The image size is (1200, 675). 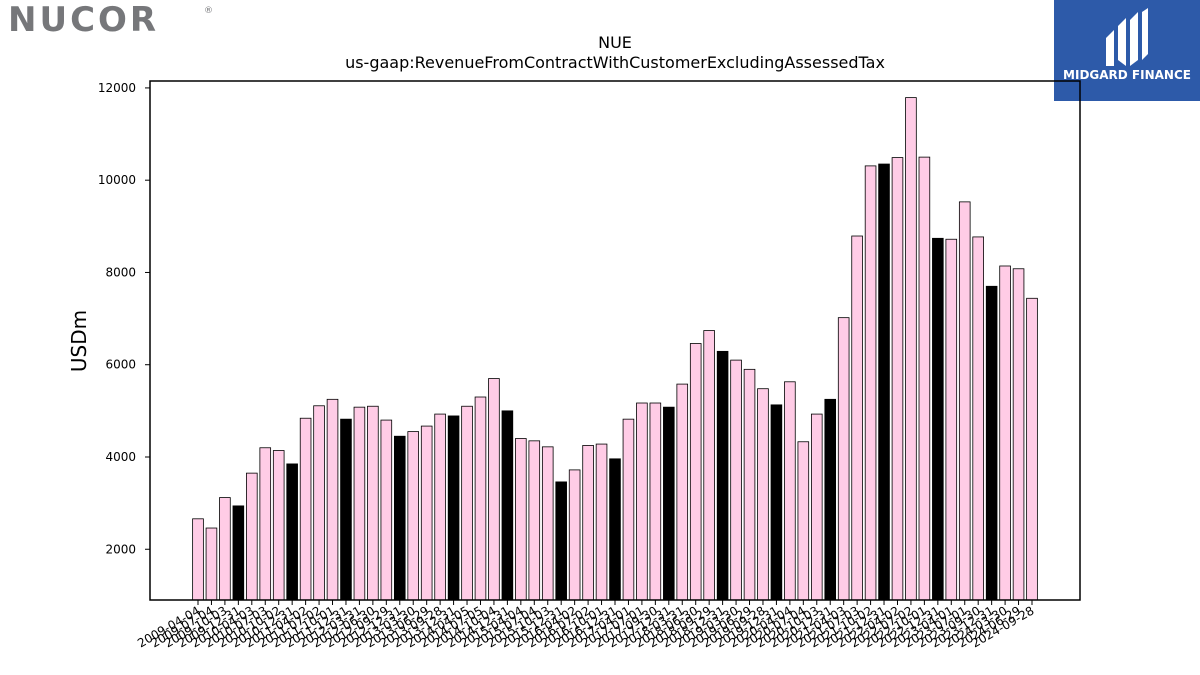 What do you see at coordinates (120, 272) in the screenshot?
I see `y-tick-label: 8000` at bounding box center [120, 272].